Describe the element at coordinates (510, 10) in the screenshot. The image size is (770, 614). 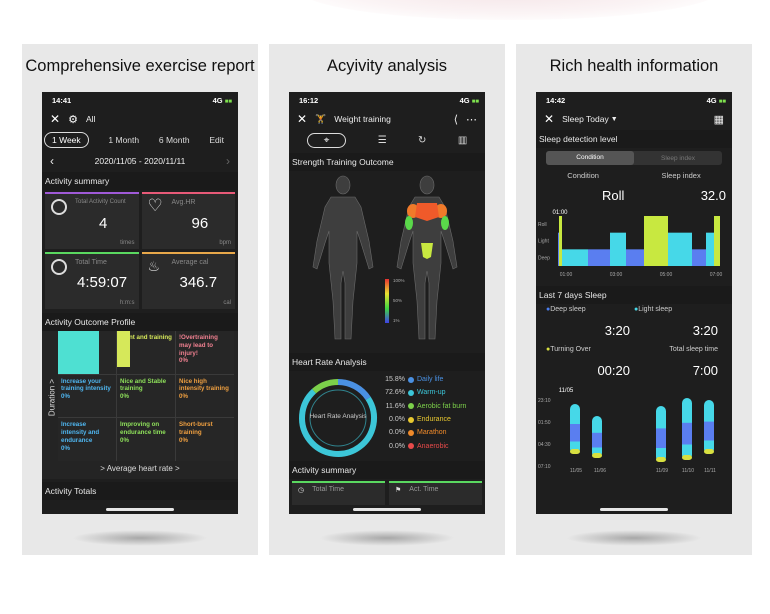
I see `decorative-glow` at that location.